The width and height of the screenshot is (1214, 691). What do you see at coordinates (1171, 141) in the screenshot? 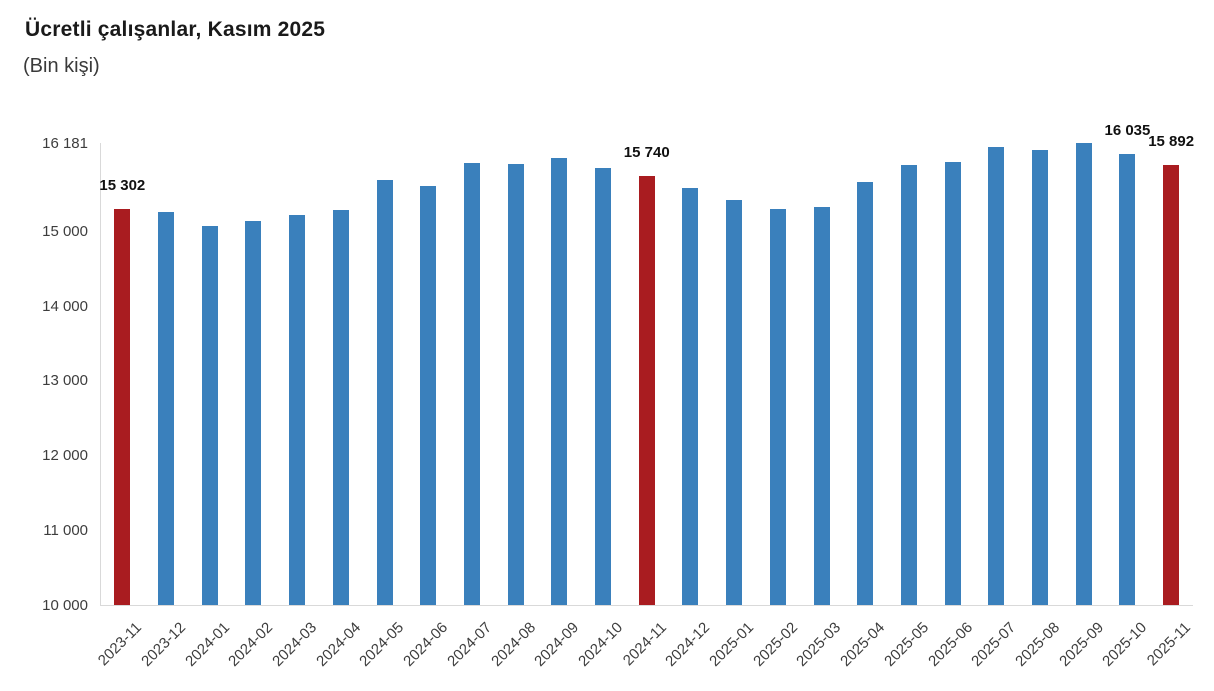
I see `data-label-2025-11: 15 892` at bounding box center [1171, 141].